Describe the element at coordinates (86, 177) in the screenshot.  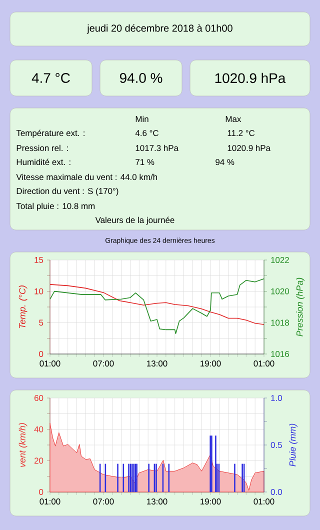
I see `text: Vitesse maximale du vent : 44.0 km/h` at that location.